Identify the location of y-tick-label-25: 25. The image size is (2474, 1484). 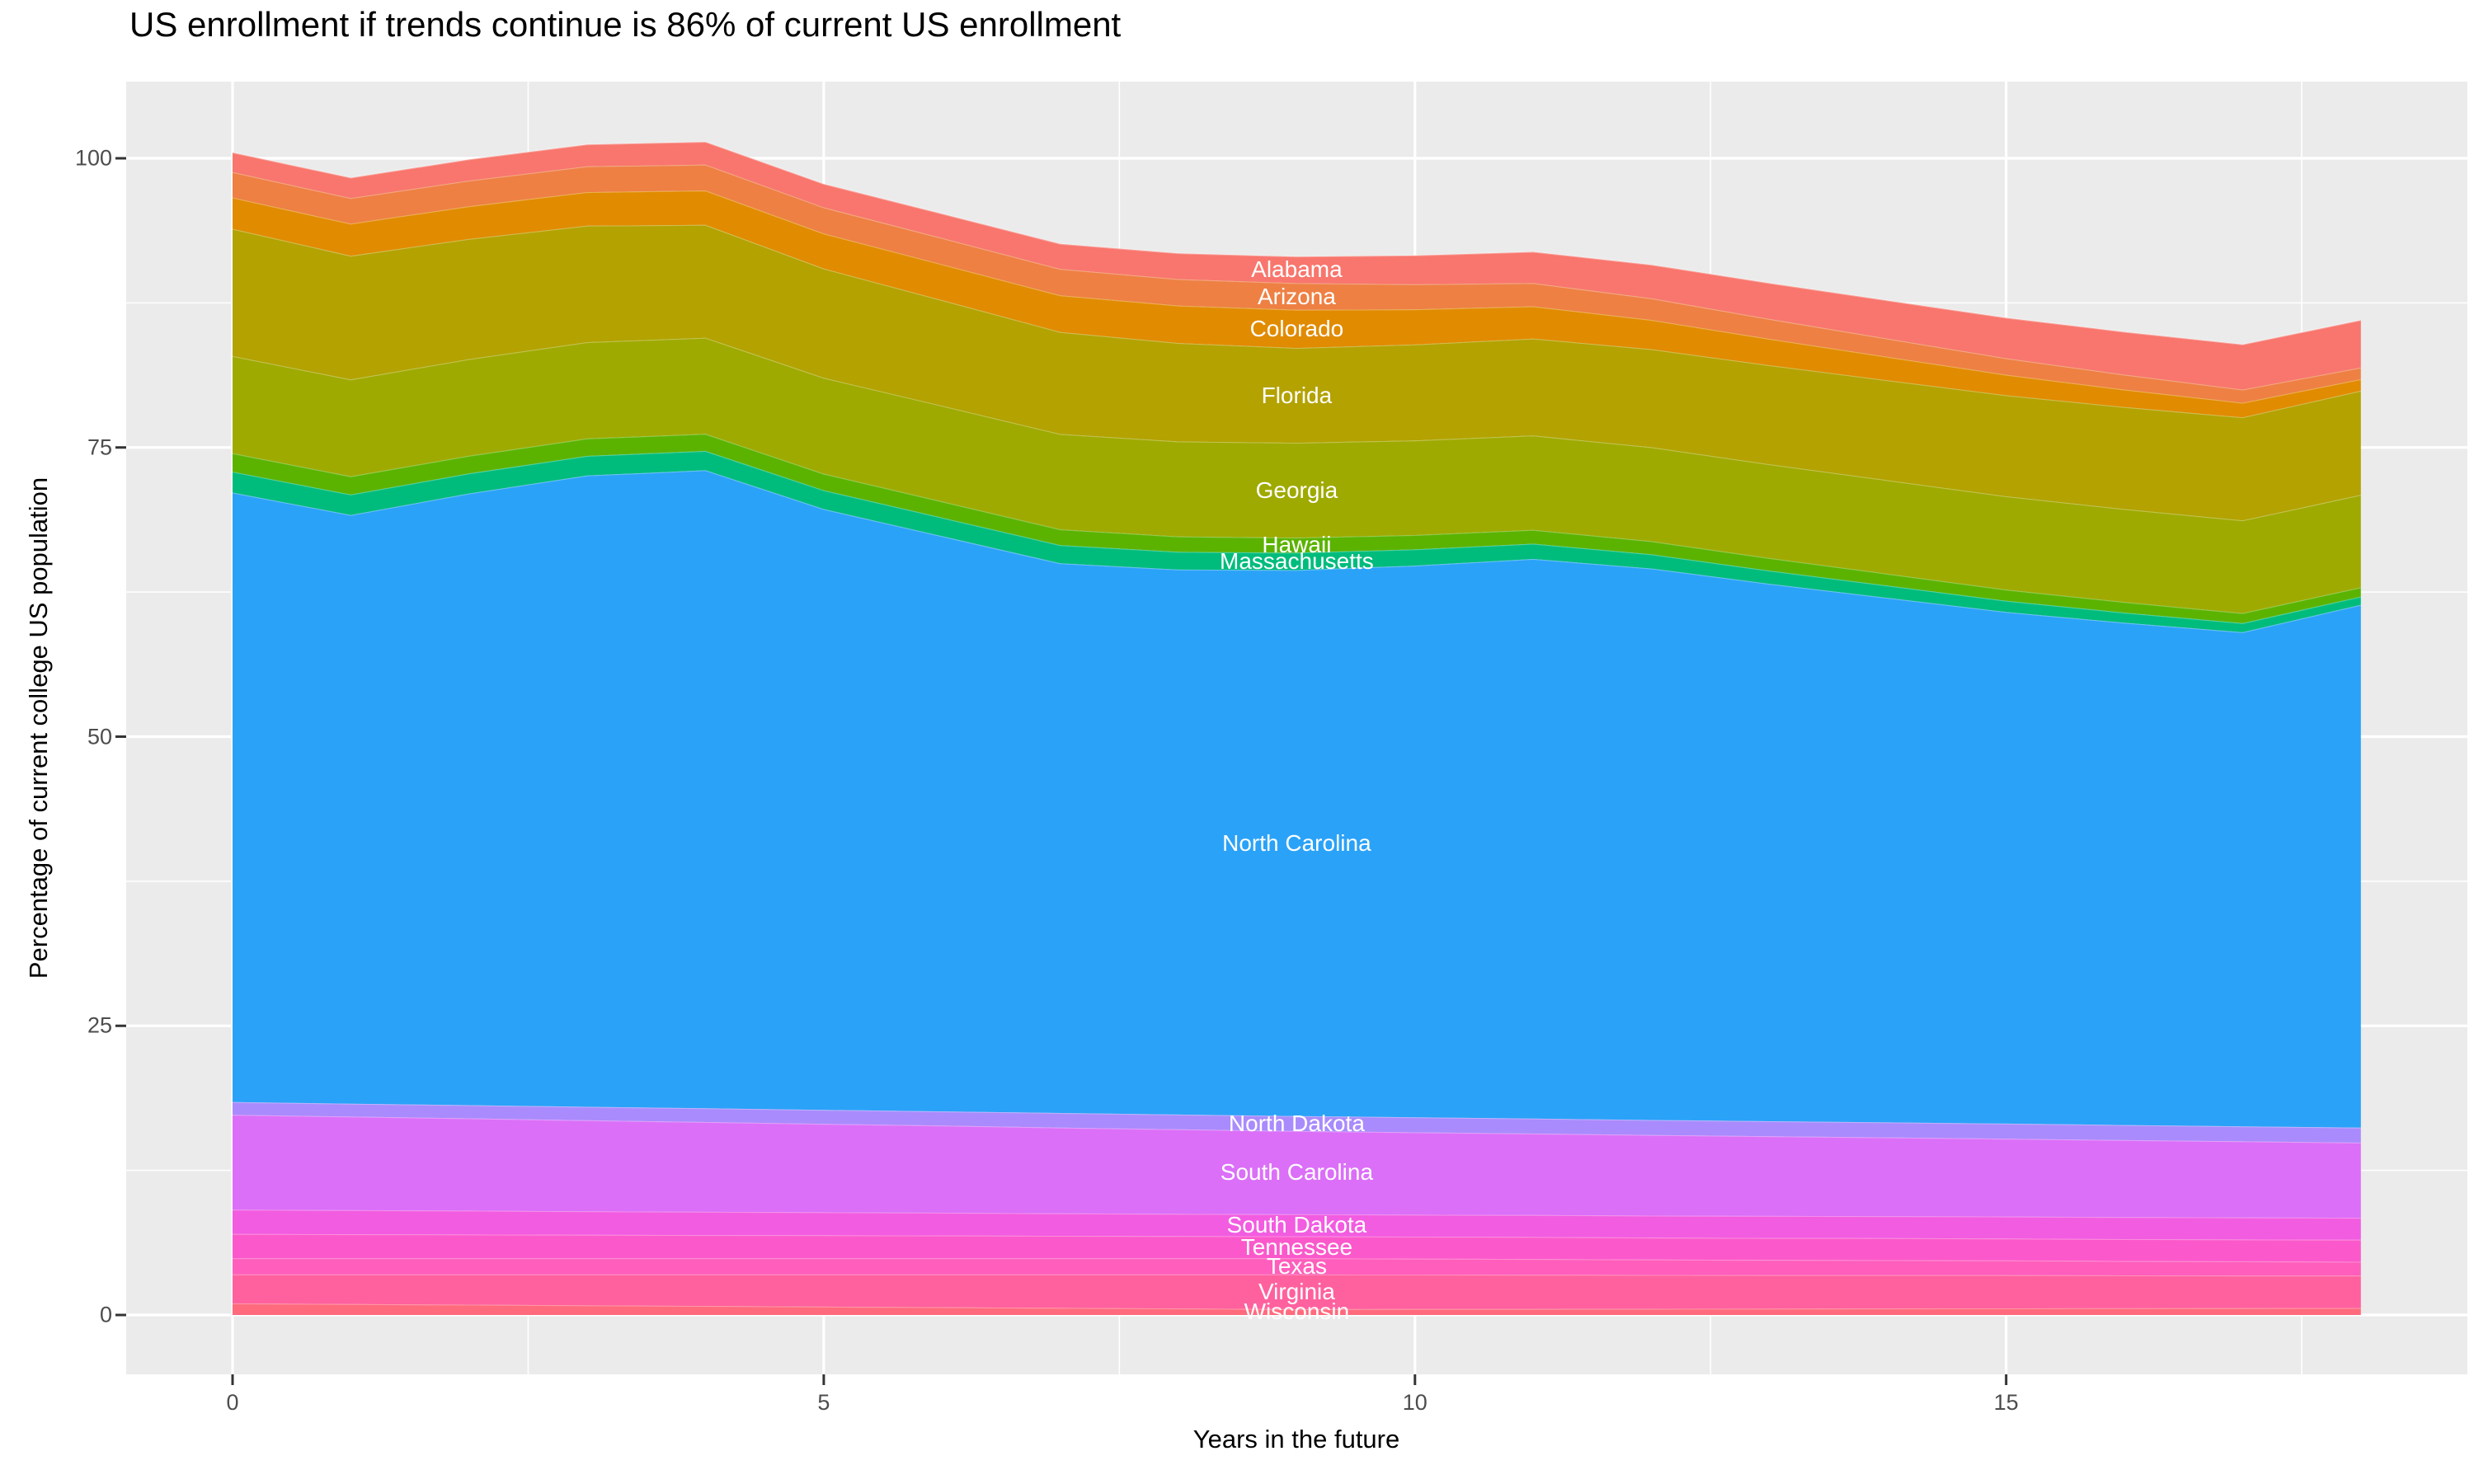
(99, 1025).